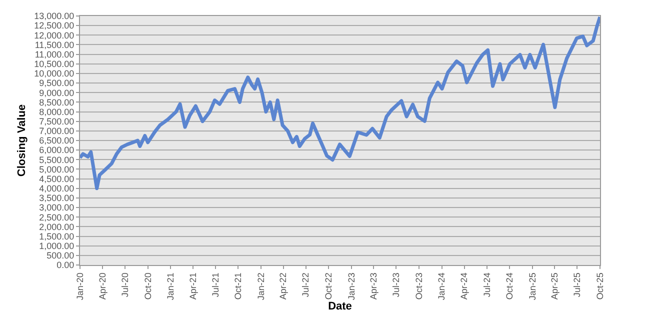 This screenshot has width=648, height=321. Describe the element at coordinates (215, 285) in the screenshot. I see `x-tick-label: Jul-21` at that location.